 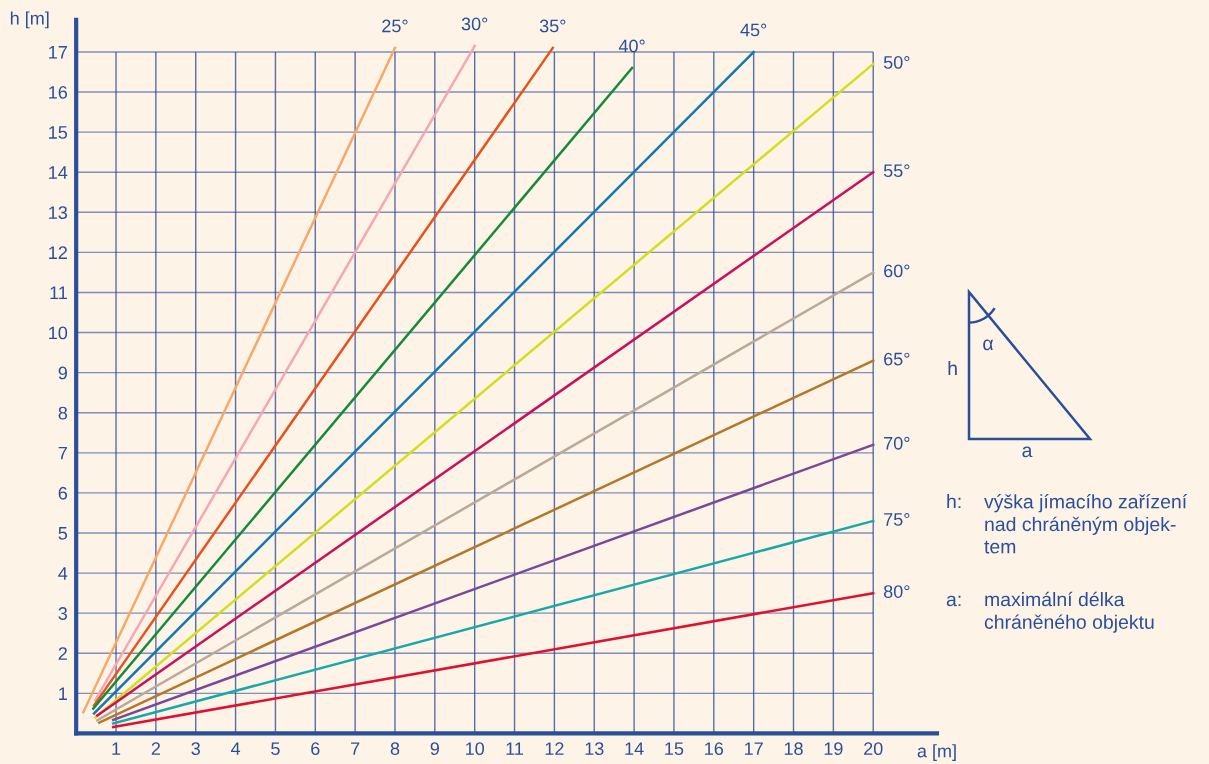 What do you see at coordinates (936, 752) in the screenshot?
I see `x-axis-title: a [m]` at bounding box center [936, 752].